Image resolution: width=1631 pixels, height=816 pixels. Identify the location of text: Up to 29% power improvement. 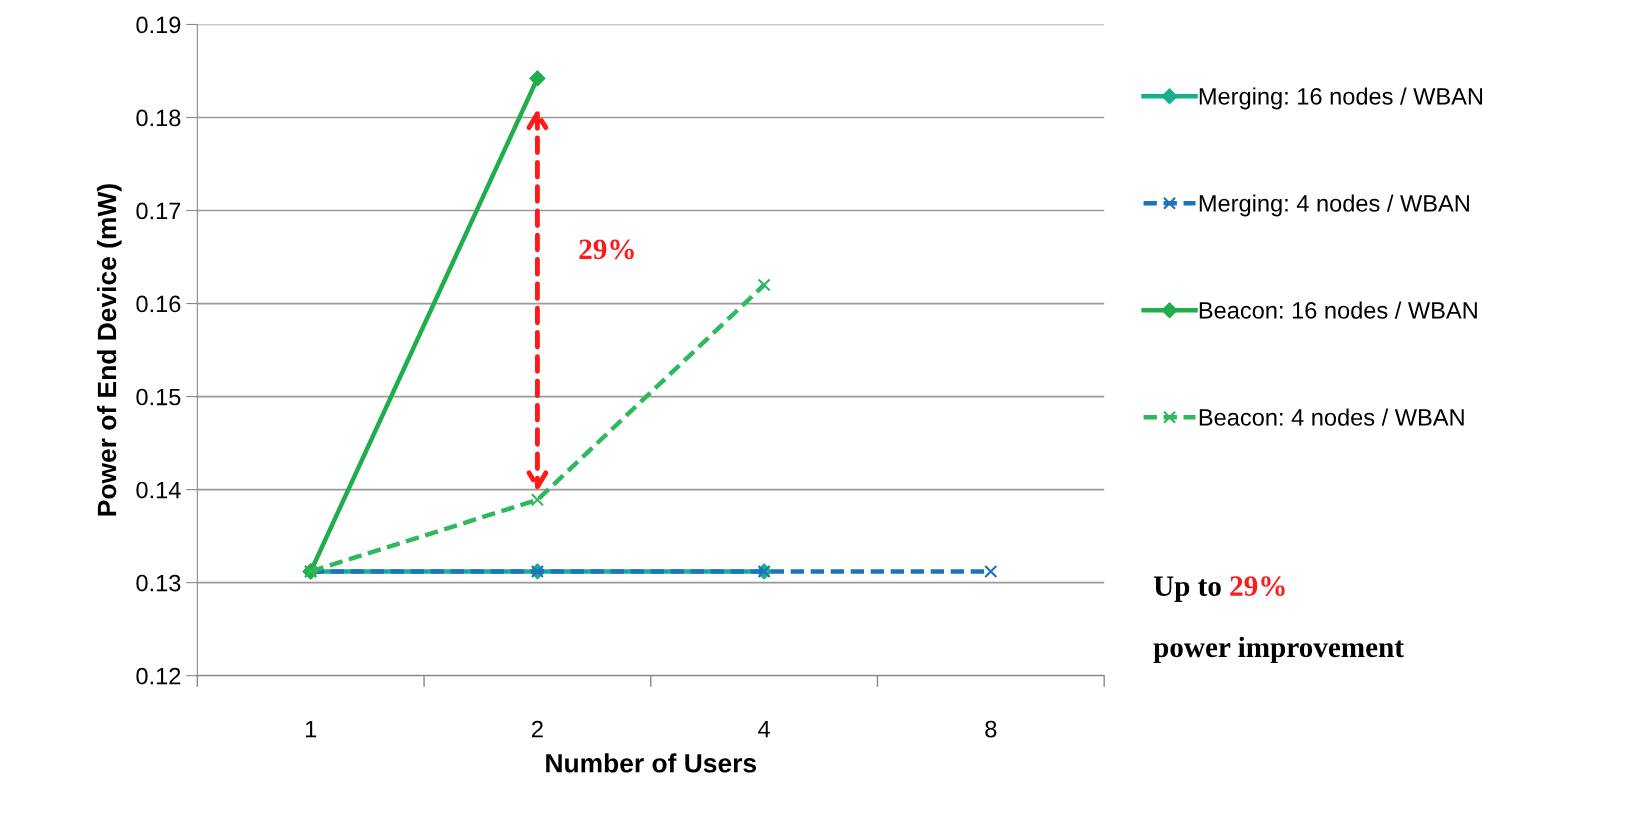
(1278, 620).